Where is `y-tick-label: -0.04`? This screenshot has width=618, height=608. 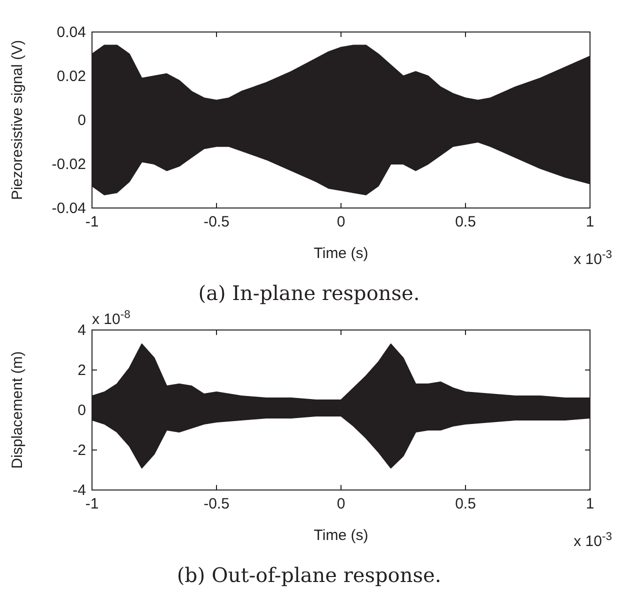 y-tick-label: -0.04 is located at coordinates (69, 208).